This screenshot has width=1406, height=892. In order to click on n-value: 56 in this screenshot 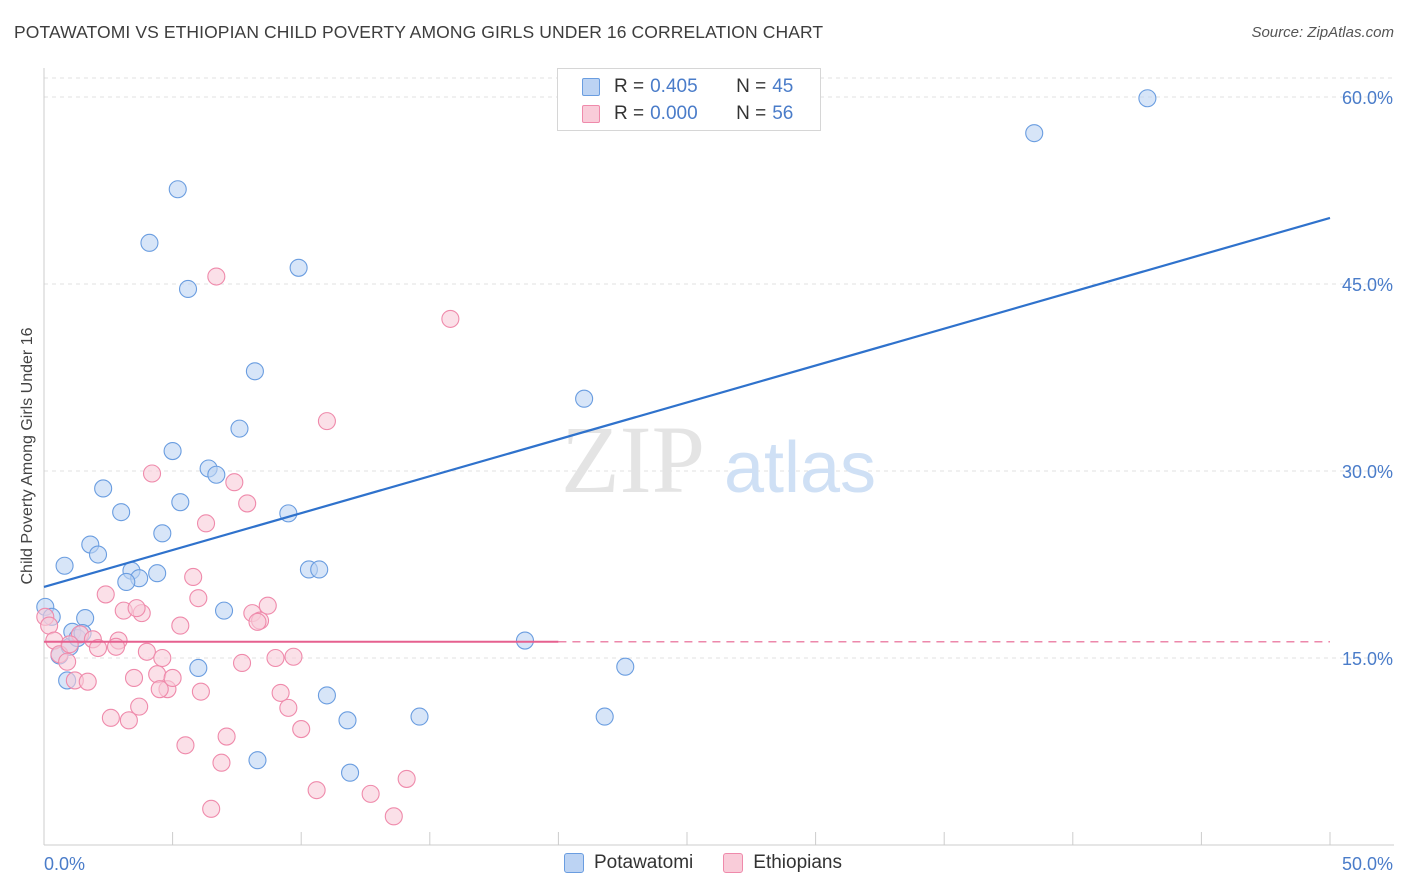, I will do `click(783, 113)`.